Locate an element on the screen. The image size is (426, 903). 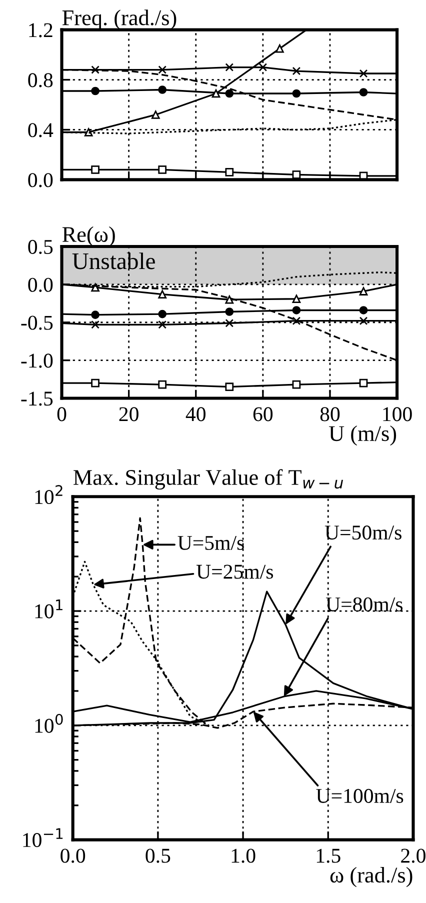
x-tick-label: 80 is located at coordinates (330, 414).